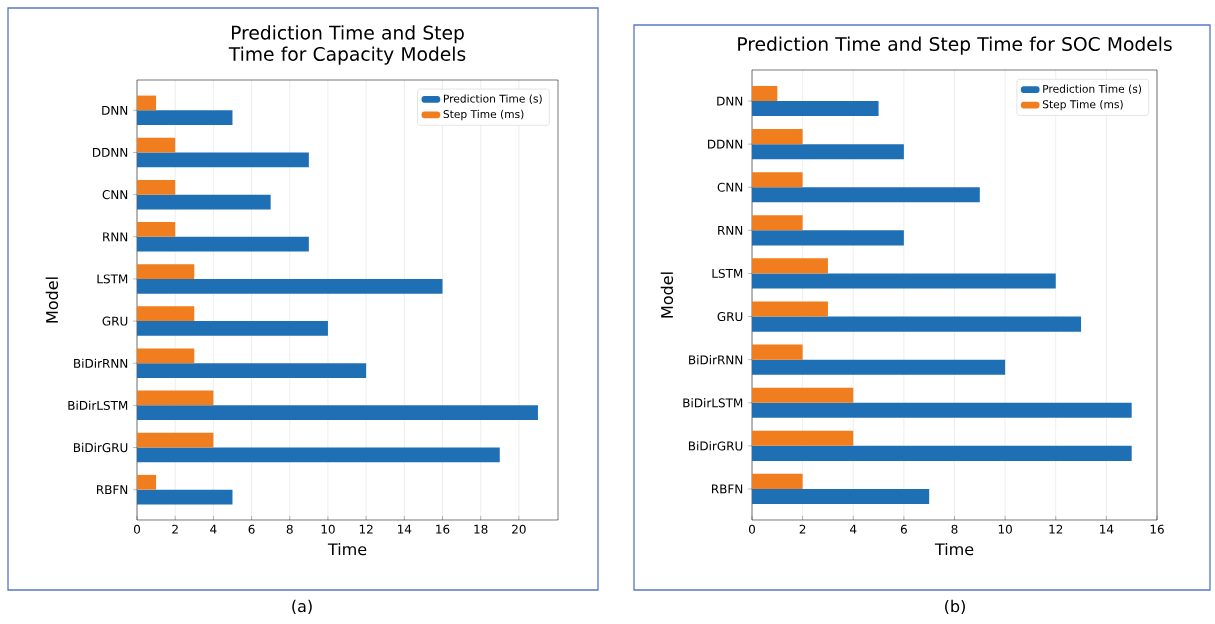 The height and width of the screenshot is (624, 1215). I want to click on x-tick-label: 18, so click(481, 529).